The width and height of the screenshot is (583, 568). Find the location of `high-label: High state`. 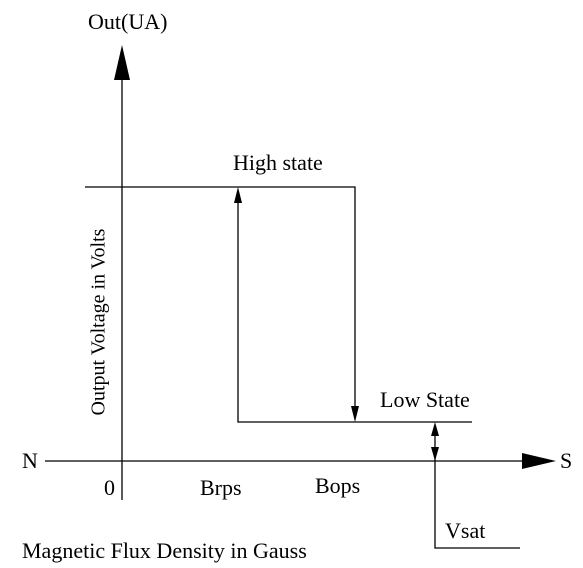

high-label: High state is located at coordinates (278, 162).